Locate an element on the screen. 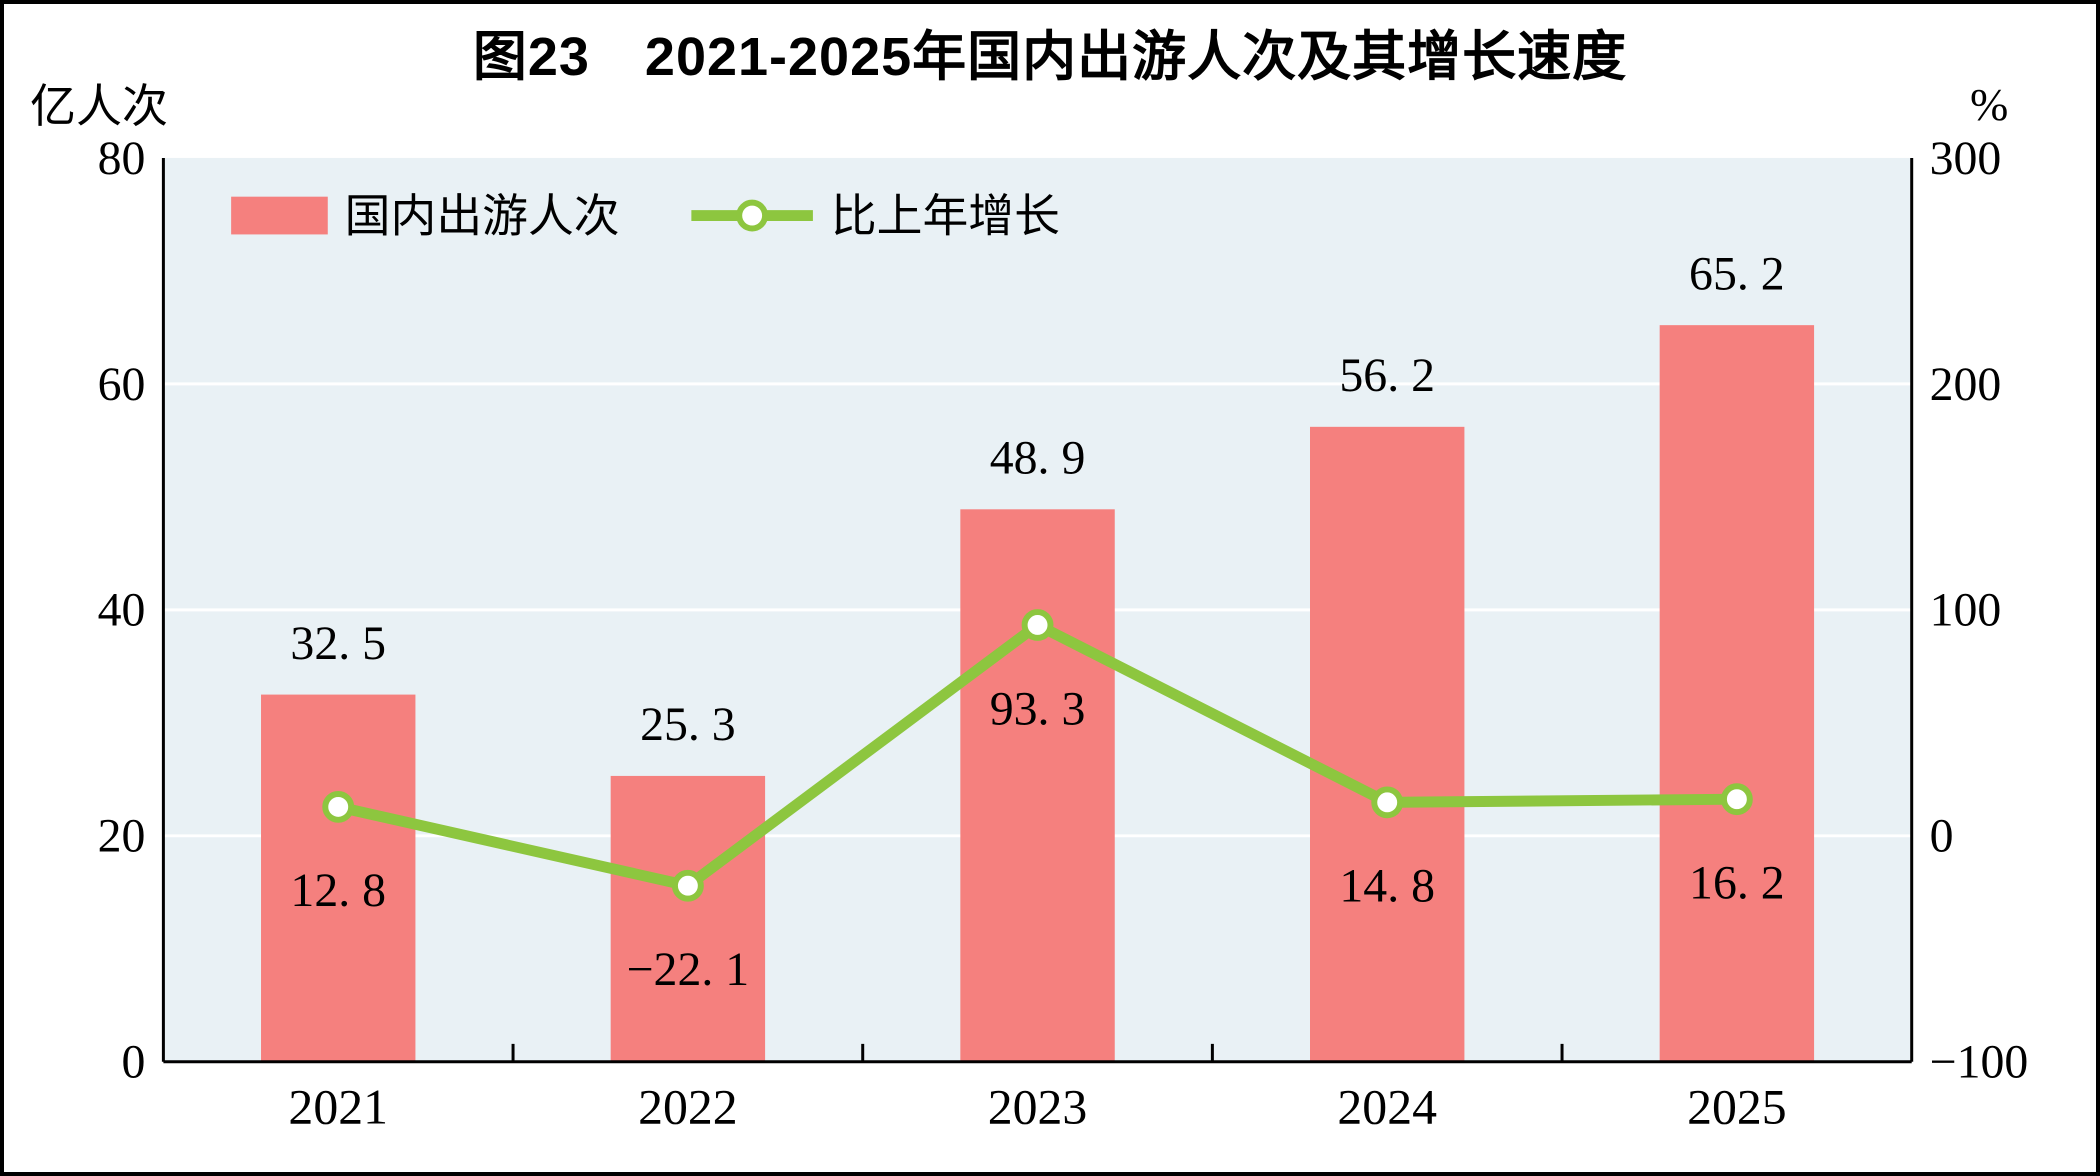  legend-line-label: 比上年增长 is located at coordinates (945, 216).